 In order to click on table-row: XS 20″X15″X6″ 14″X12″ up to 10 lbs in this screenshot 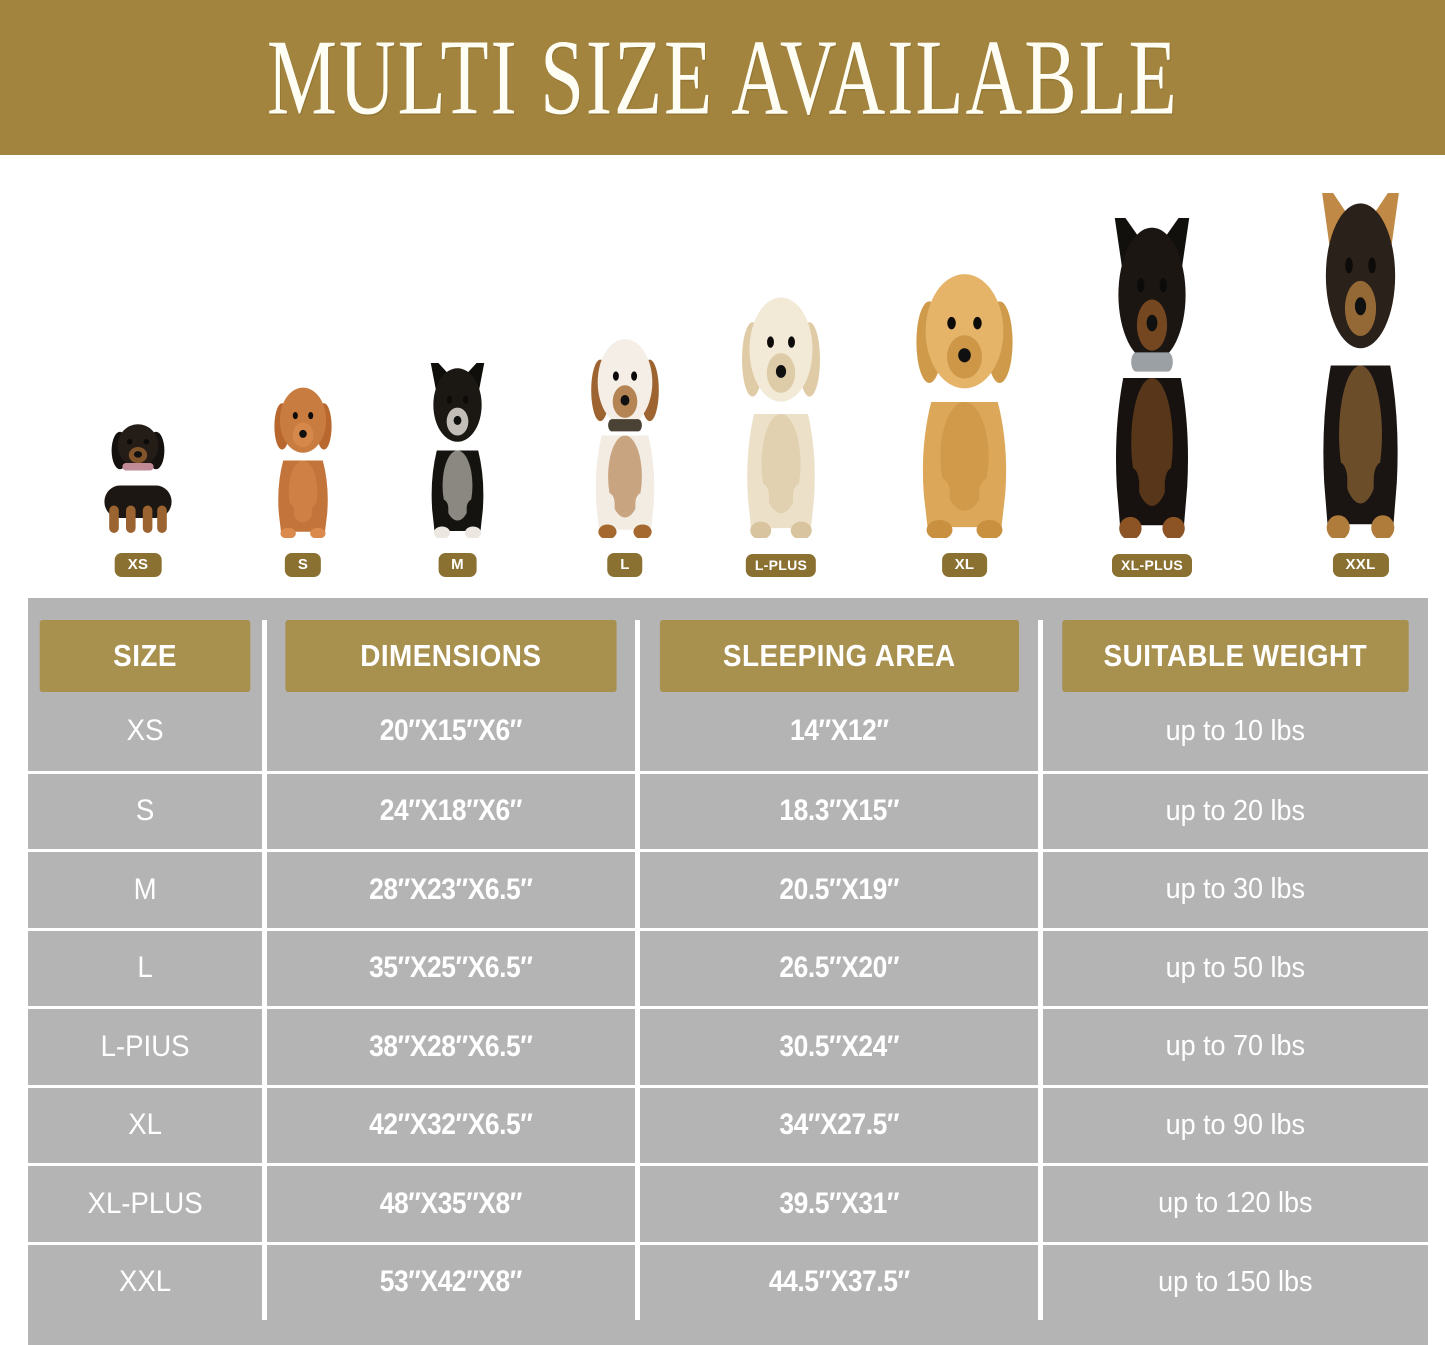, I will do `click(728, 731)`.